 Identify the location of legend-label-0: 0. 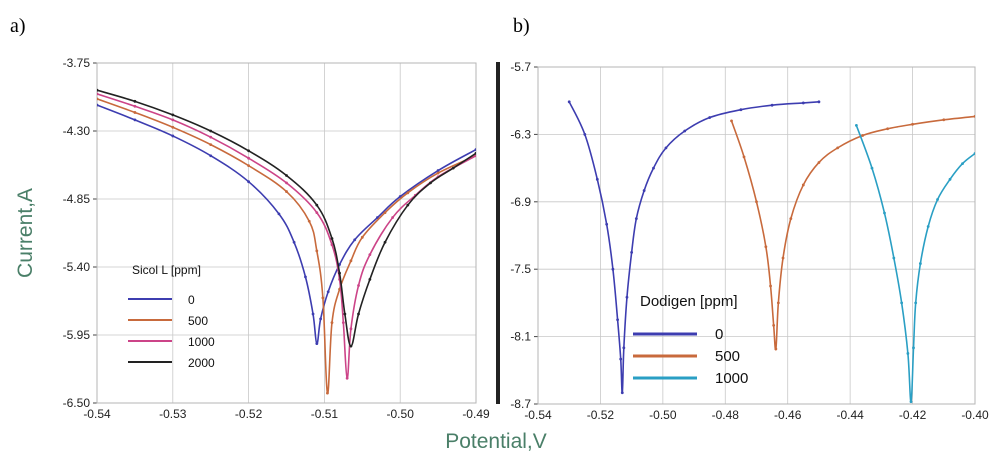
(719, 334).